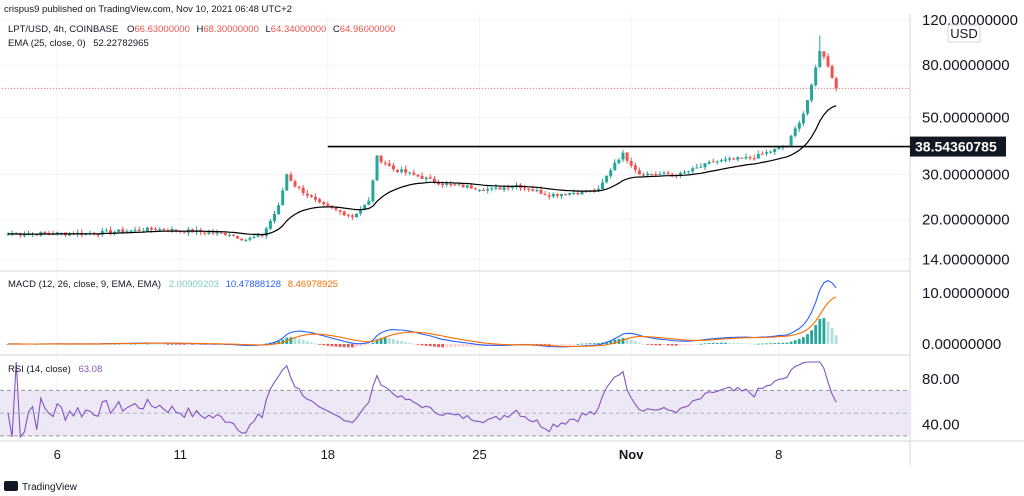 Image resolution: width=1024 pixels, height=496 pixels. Describe the element at coordinates (180, 454) in the screenshot. I see `x-tick-label: 11` at that location.